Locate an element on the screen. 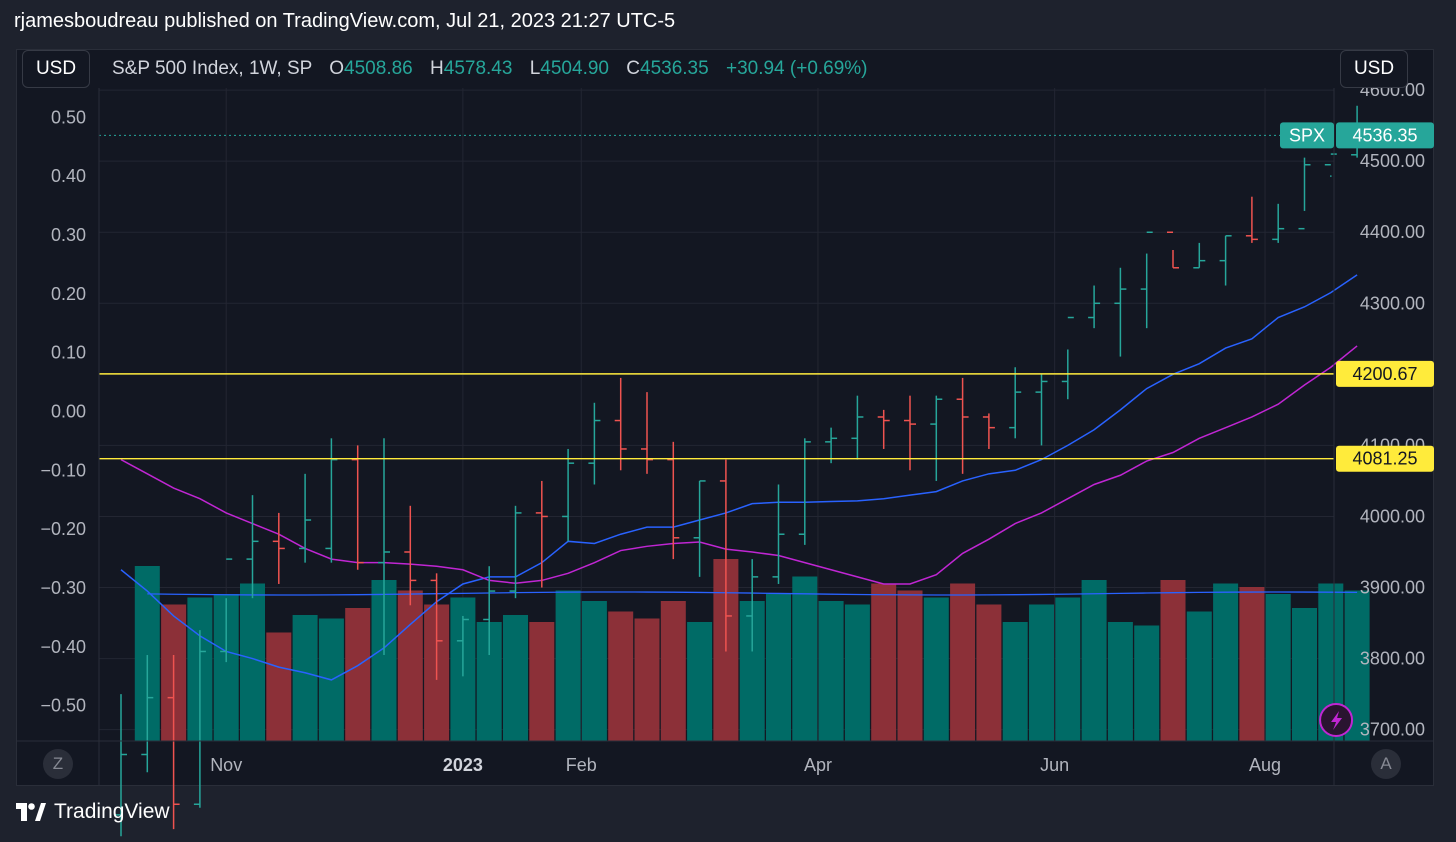 The image size is (1456, 842). price-tick-label: 4000.00 is located at coordinates (1392, 516).